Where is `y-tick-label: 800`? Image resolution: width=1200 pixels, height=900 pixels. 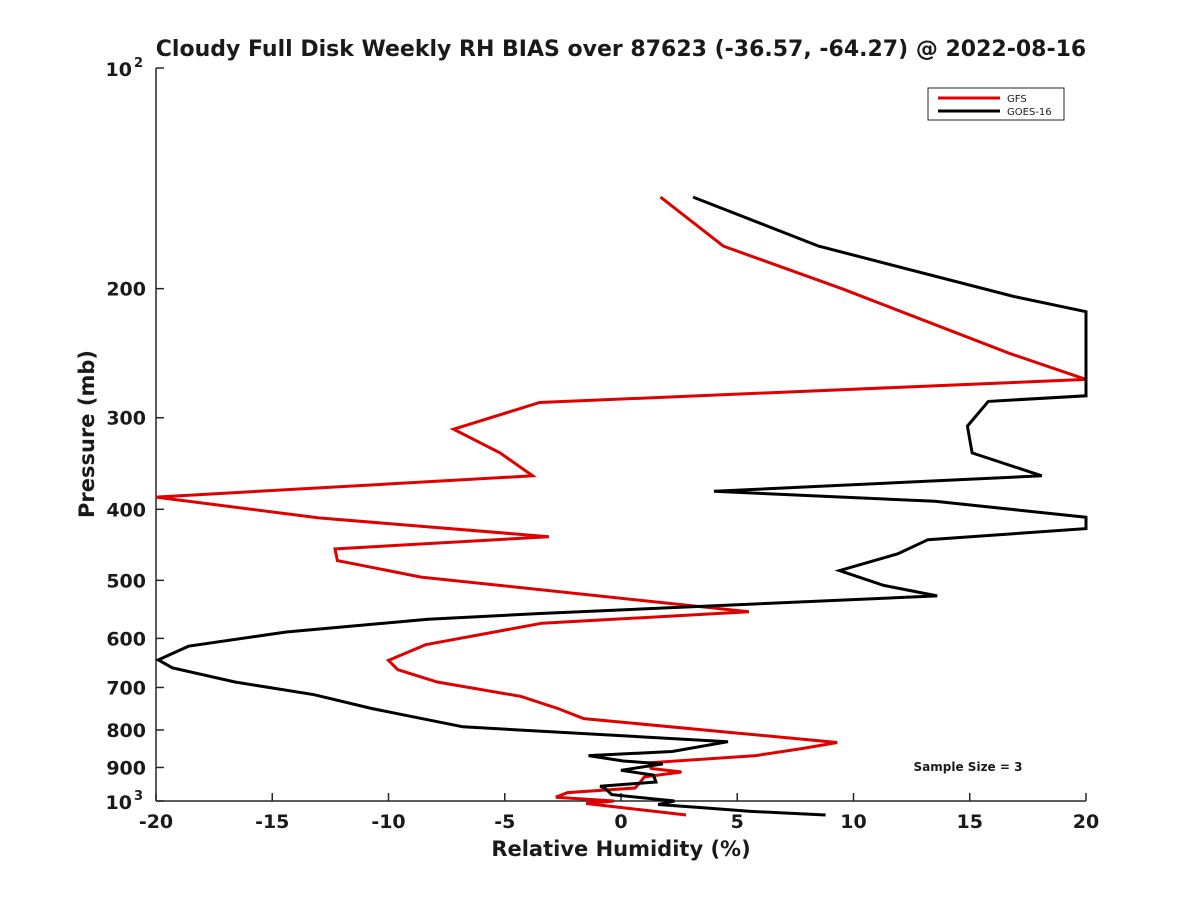 y-tick-label: 800 is located at coordinates (126, 731).